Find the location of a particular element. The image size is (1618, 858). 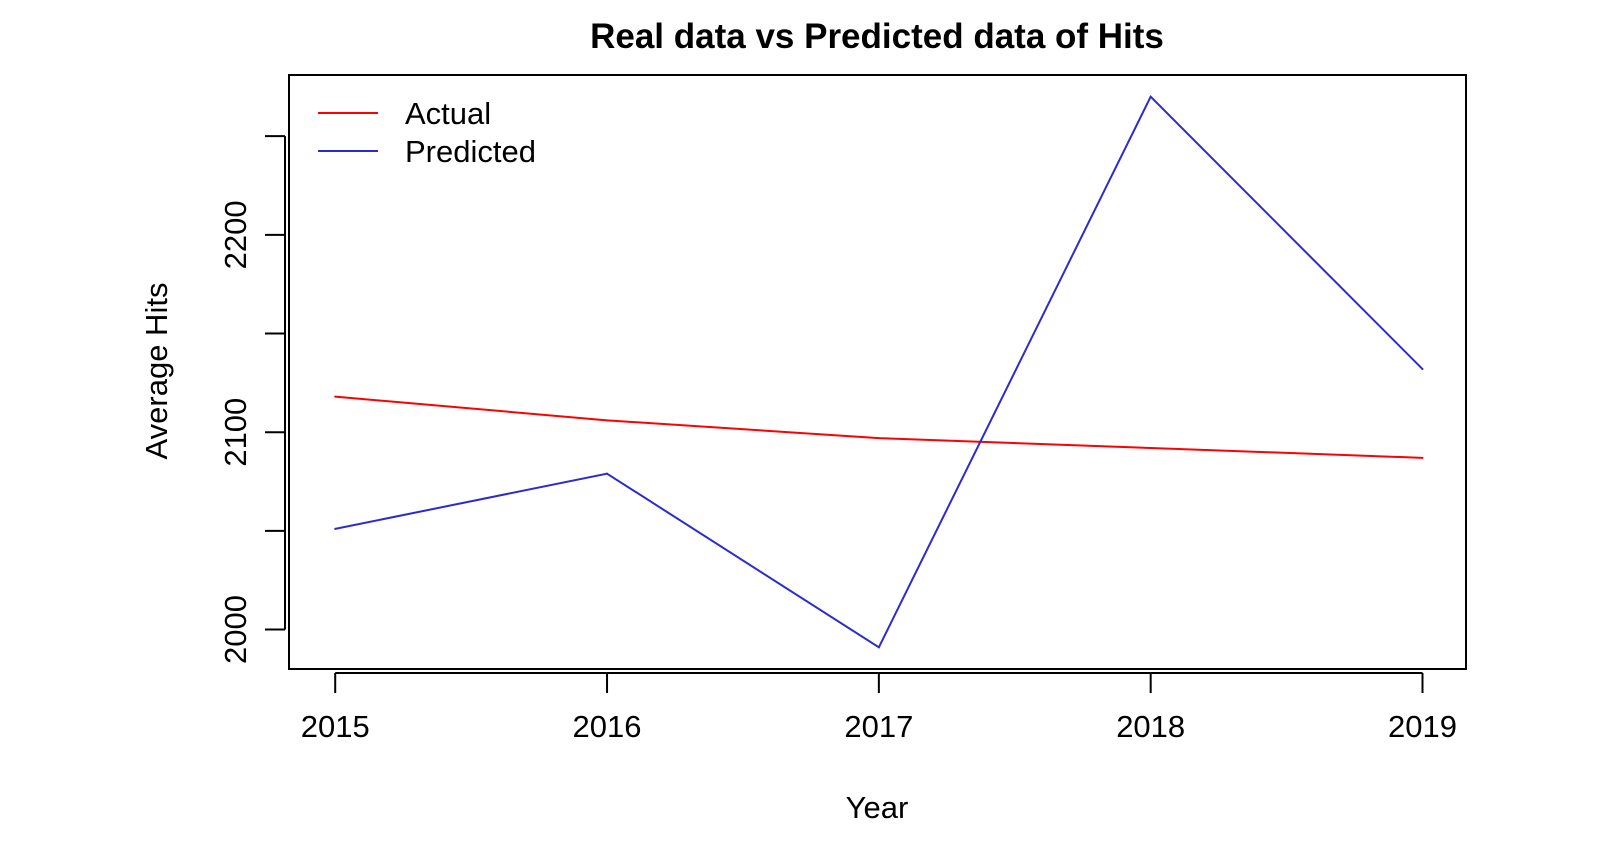

x-tick-label: 2018 is located at coordinates (1150, 726).